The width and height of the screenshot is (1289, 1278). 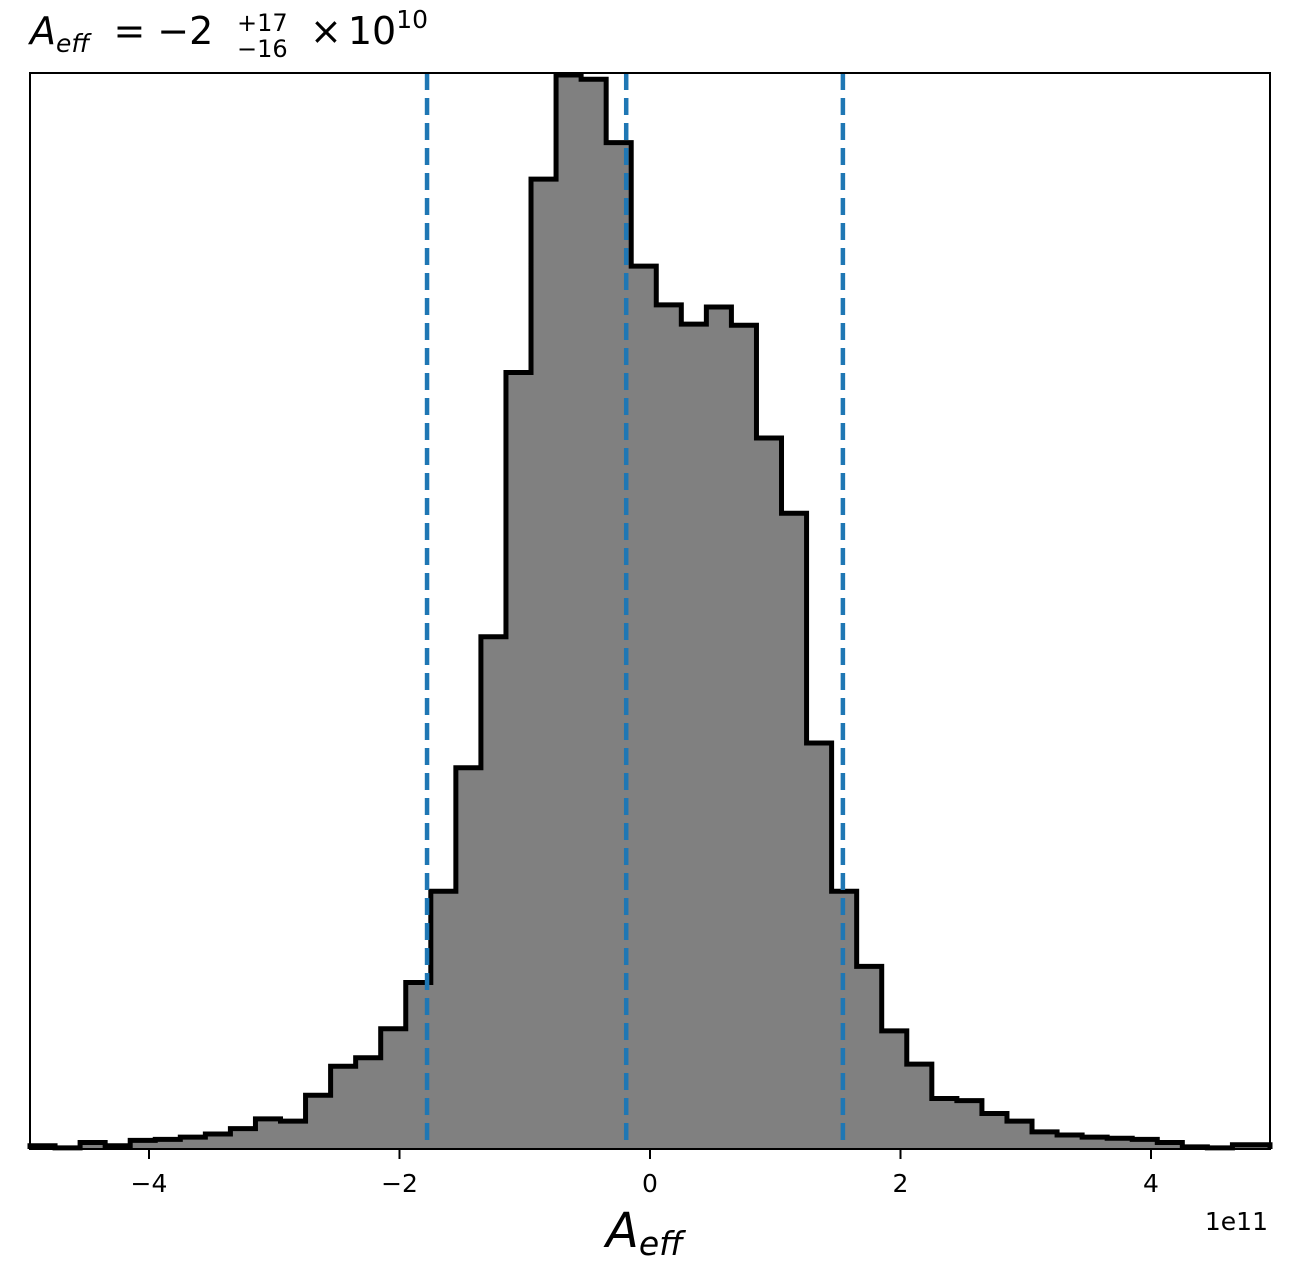 I want to click on x-tick-label: 0, so click(x=650, y=1183).